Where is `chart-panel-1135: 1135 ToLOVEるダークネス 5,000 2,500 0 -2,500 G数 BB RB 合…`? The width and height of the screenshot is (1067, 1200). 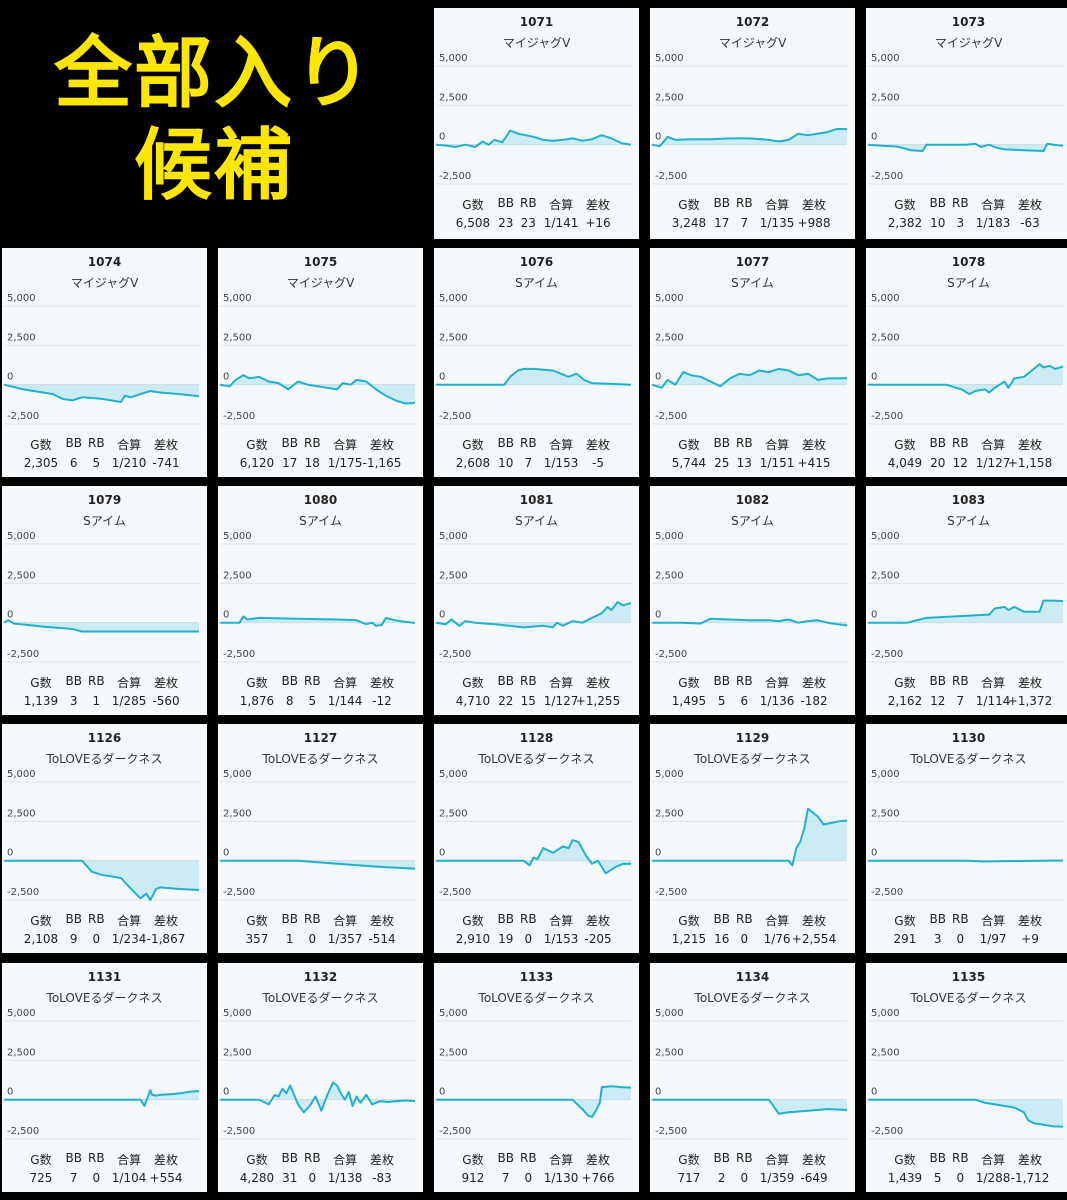 chart-panel-1135: 1135 ToLOVEるダークネス 5,000 2,500 0 -2,500 G数 BB RB 合… is located at coordinates (966, 1077).